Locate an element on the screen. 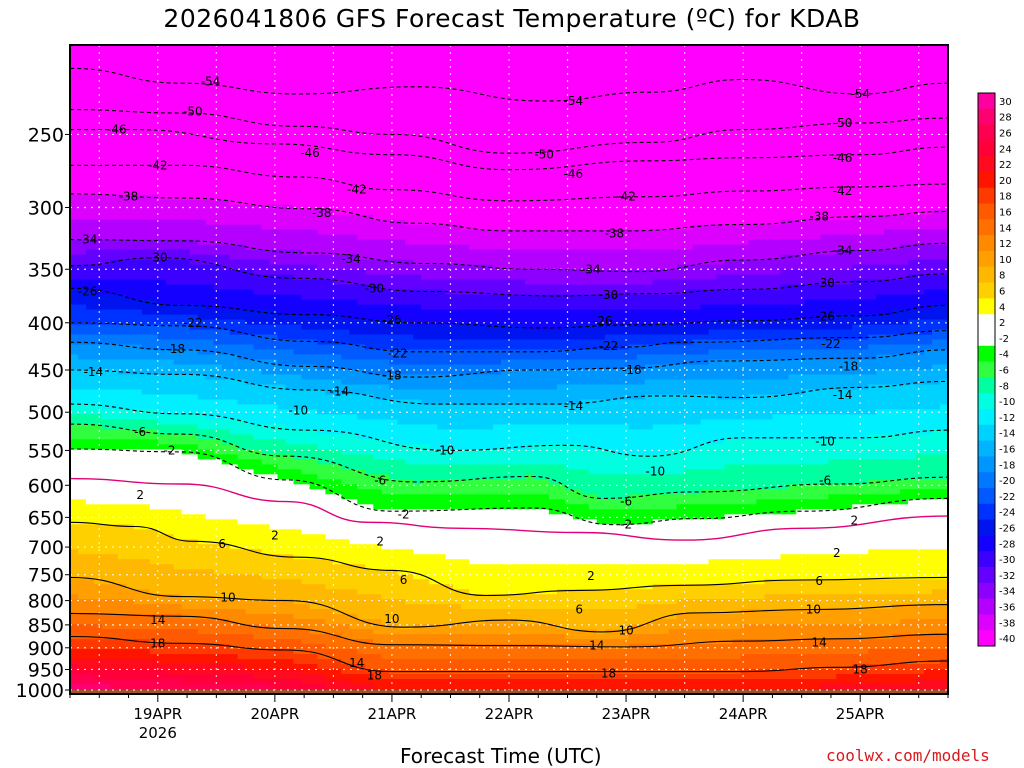 The height and width of the screenshot is (768, 1024). colorbar-label: -8 is located at coordinates (1004, 386).